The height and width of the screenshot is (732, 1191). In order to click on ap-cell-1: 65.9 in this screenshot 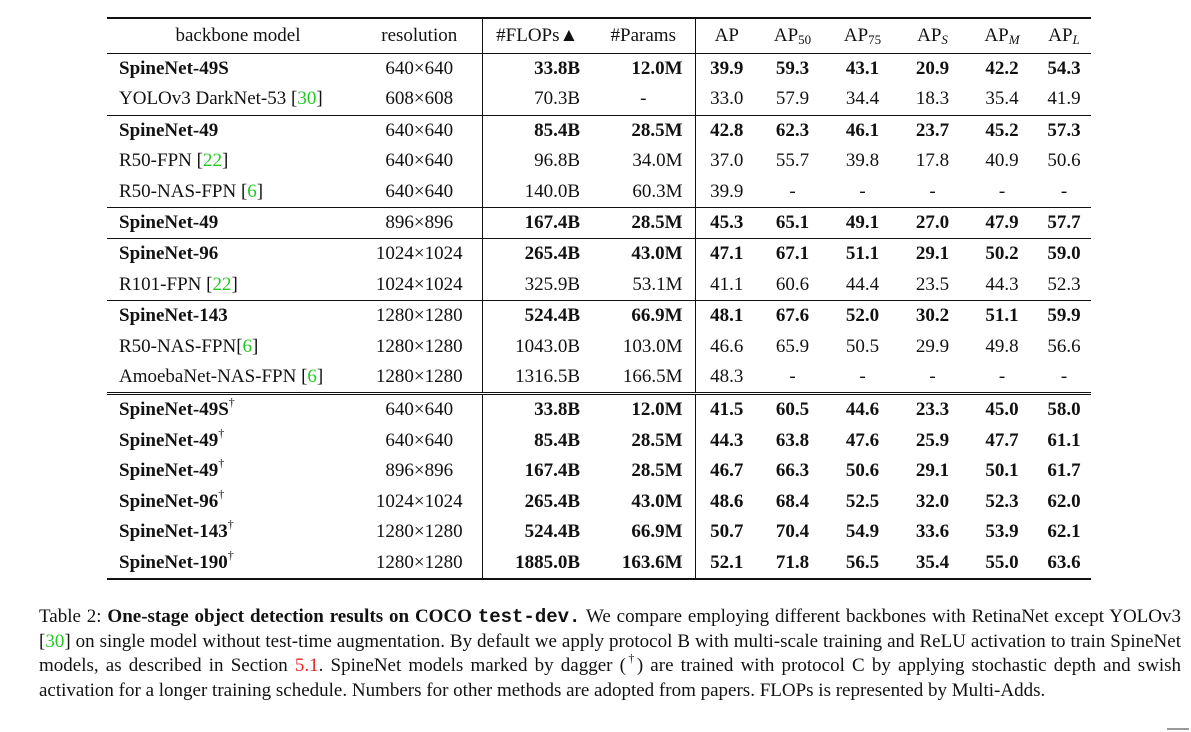, I will do `click(792, 346)`.